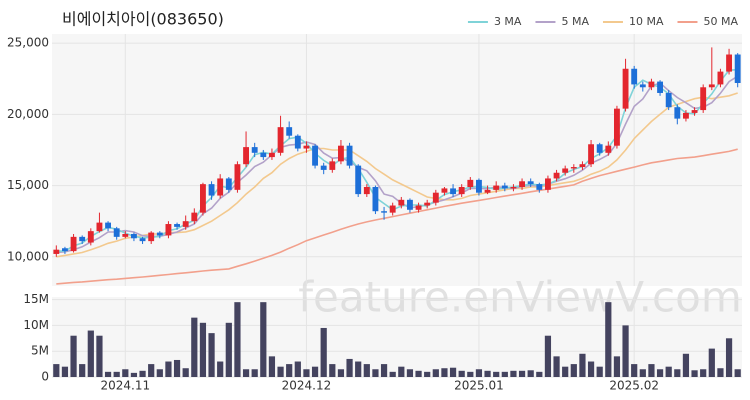 This screenshot has height=400, width=750. Describe the element at coordinates (28, 185) in the screenshot. I see `y-tick-label: 15,000` at that location.